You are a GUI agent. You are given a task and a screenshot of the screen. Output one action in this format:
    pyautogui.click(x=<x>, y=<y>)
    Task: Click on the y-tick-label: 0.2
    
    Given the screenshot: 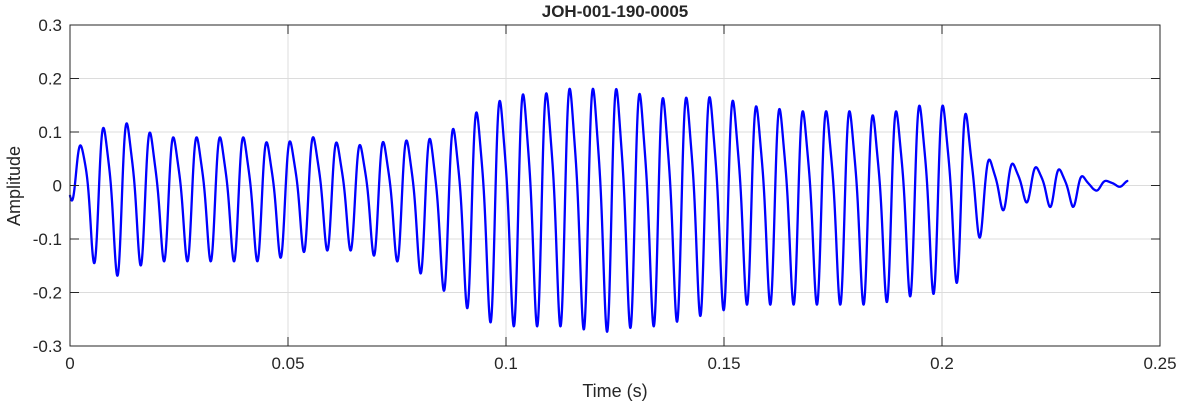 What is the action you would take?
    pyautogui.click(x=50, y=79)
    